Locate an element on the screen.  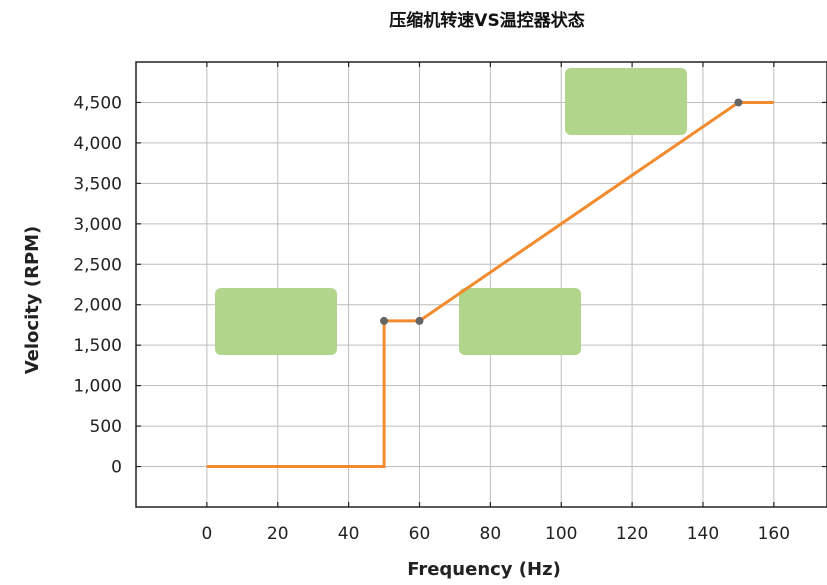
y-tick-label: 500 is located at coordinates (106, 427).